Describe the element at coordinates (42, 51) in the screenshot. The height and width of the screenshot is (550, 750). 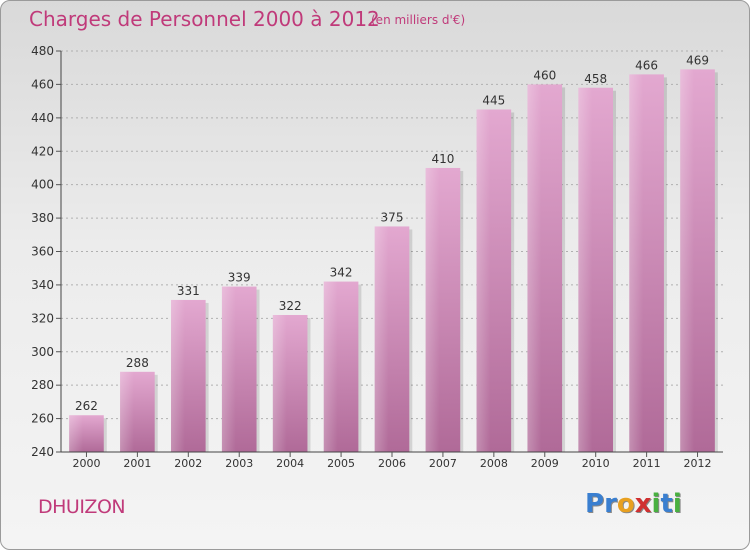
I see `y-tick-label: 480` at that location.